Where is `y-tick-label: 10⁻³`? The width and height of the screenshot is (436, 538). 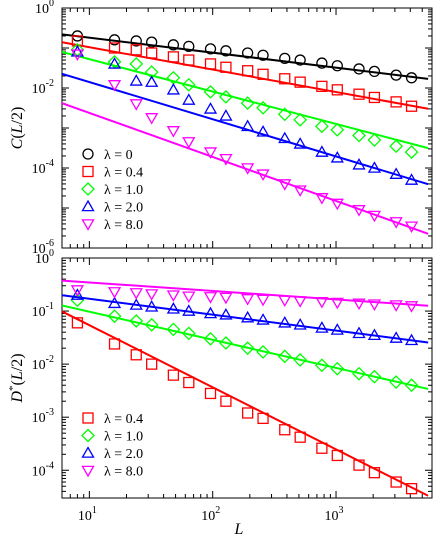
y-tick-label: 10⁻³ is located at coordinates (43, 416).